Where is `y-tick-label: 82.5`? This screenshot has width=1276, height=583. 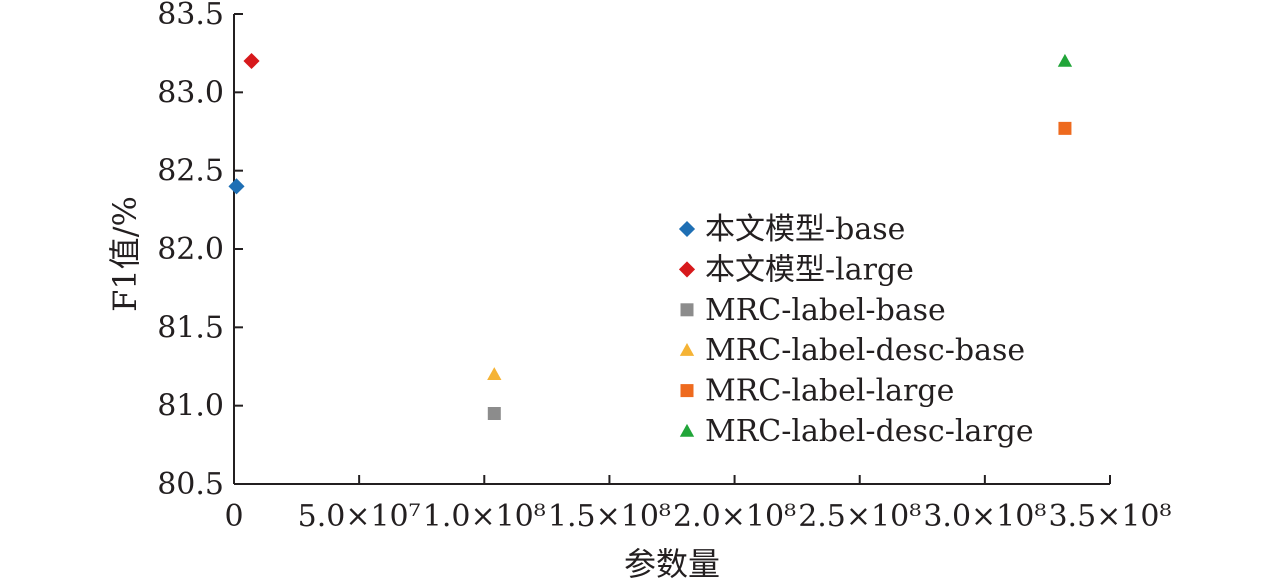 y-tick-label: 82.5 is located at coordinates (190, 171).